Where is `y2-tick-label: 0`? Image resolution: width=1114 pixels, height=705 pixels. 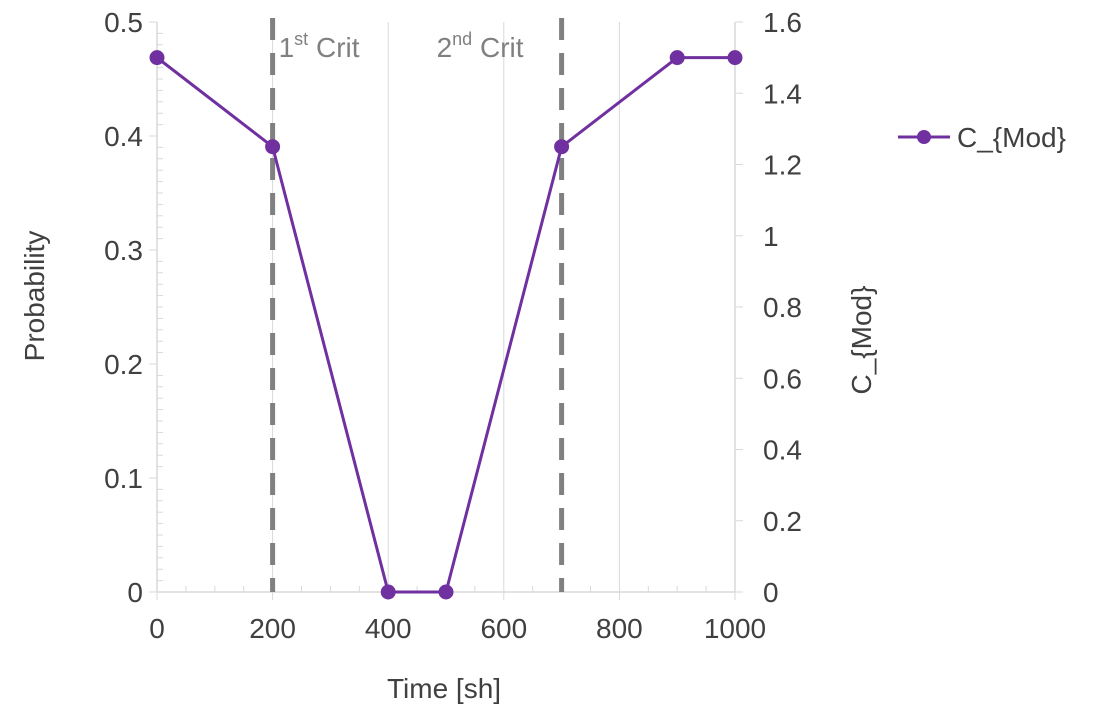 y2-tick-label: 0 is located at coordinates (771, 592).